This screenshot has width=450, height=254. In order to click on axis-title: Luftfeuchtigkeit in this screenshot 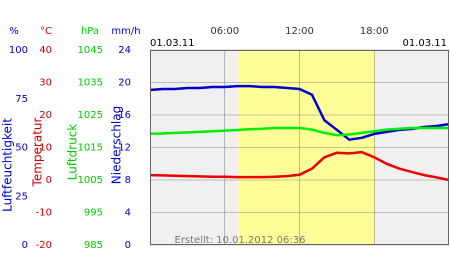, I will do `click(8, 165)`.